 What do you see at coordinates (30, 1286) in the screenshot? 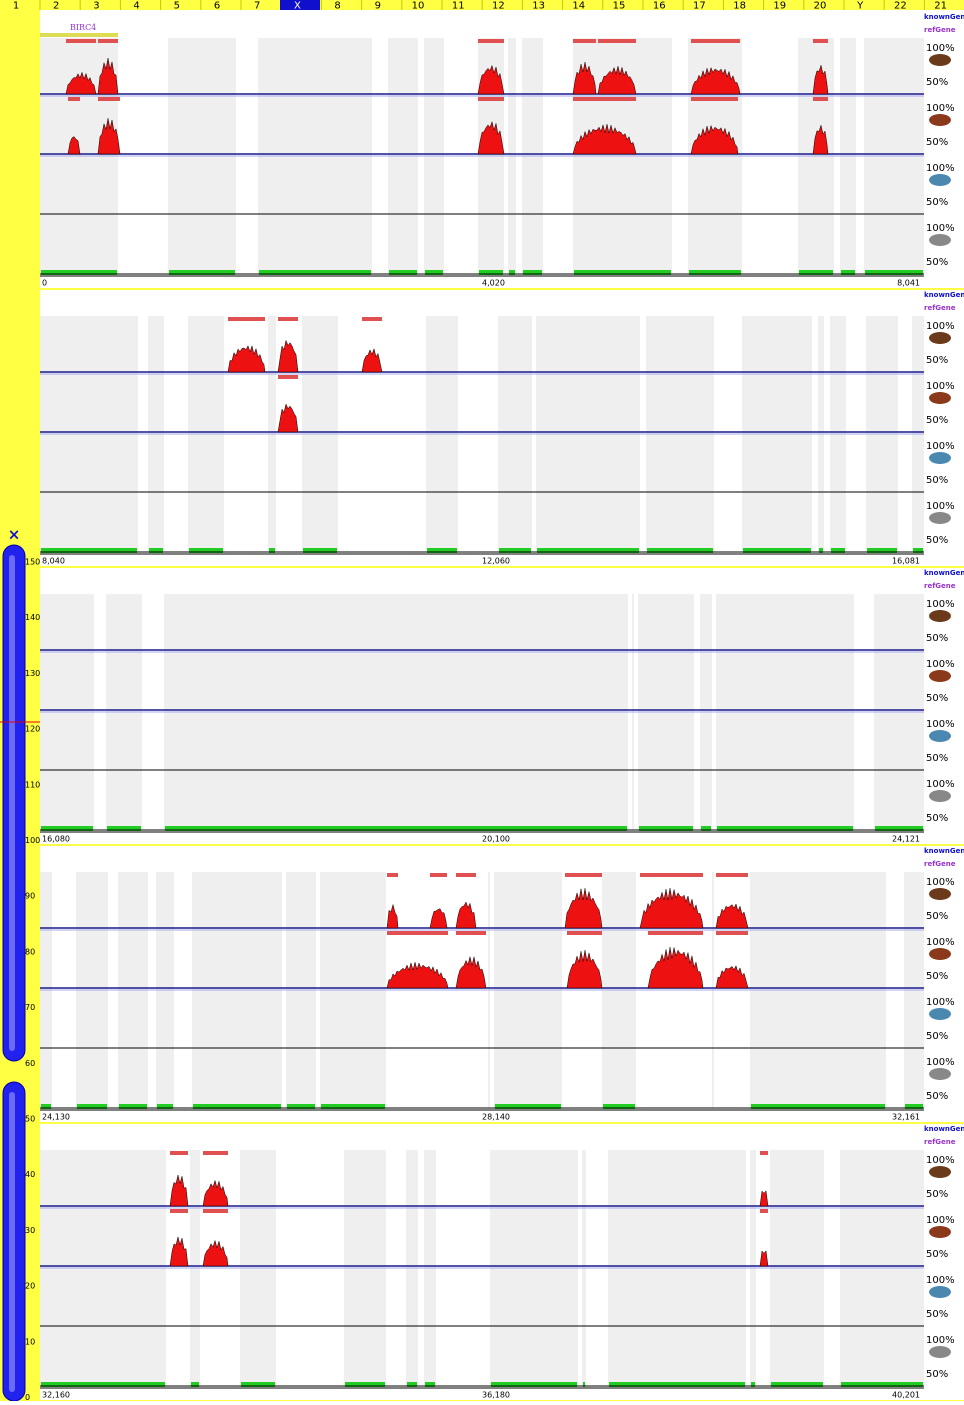
I see `ideogram-tick: 20` at bounding box center [30, 1286].